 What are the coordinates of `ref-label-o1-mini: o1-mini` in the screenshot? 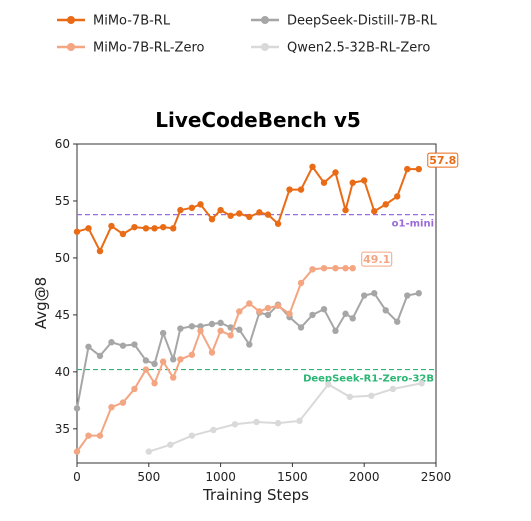 It's located at (413, 224).